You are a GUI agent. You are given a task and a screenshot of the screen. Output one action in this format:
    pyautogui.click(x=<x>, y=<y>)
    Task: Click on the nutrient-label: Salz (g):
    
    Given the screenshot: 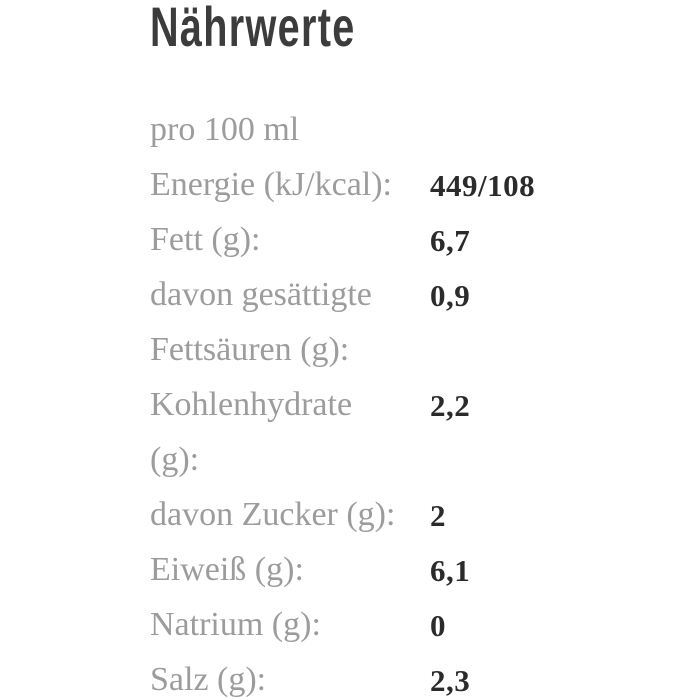 What is the action you would take?
    pyautogui.click(x=208, y=679)
    